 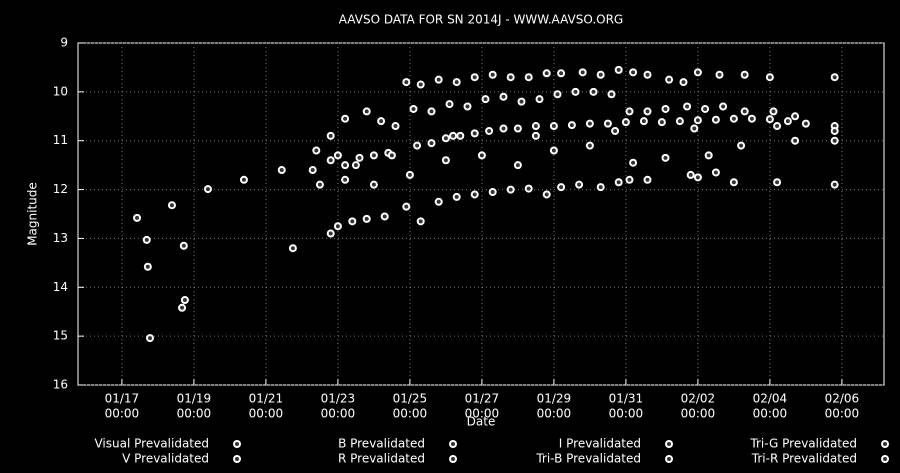 What do you see at coordinates (165, 459) in the screenshot?
I see `legend-label: V Prevalidated` at bounding box center [165, 459].